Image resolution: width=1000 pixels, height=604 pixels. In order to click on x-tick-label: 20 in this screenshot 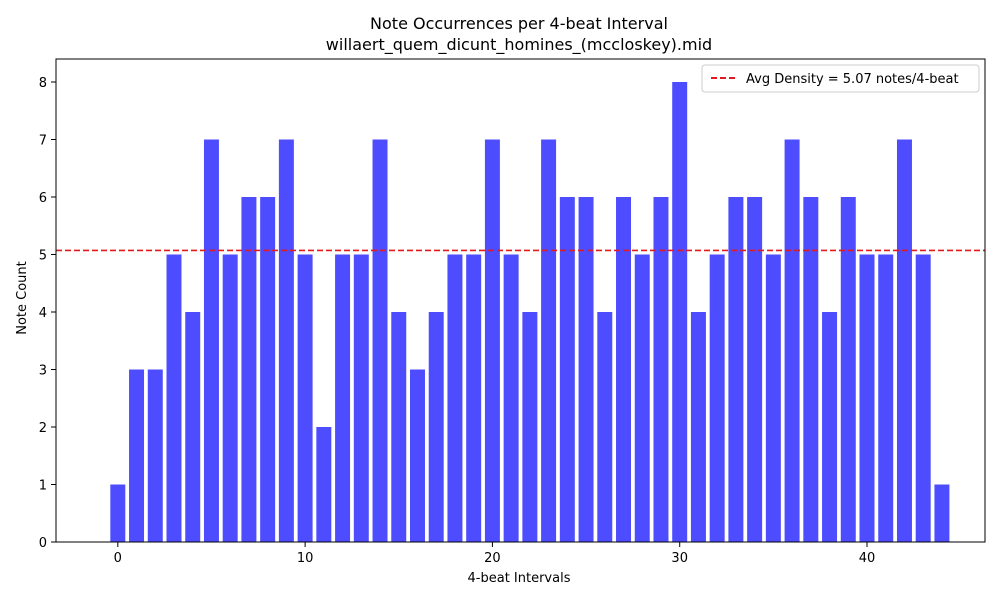, I will do `click(492, 558)`.